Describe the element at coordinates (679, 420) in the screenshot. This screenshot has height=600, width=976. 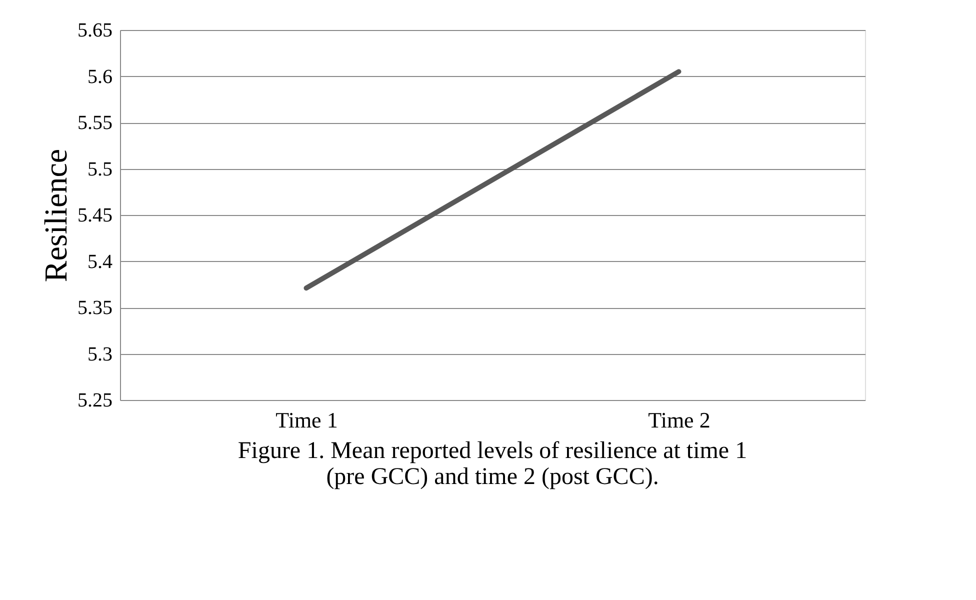
I see `x-tick-label: Time 2` at that location.